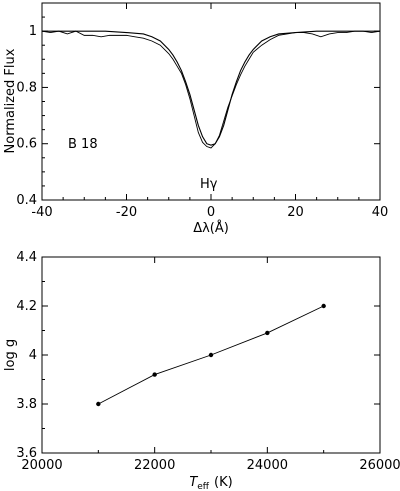  I want to click on top-x-tick-label: 20, so click(295, 212).